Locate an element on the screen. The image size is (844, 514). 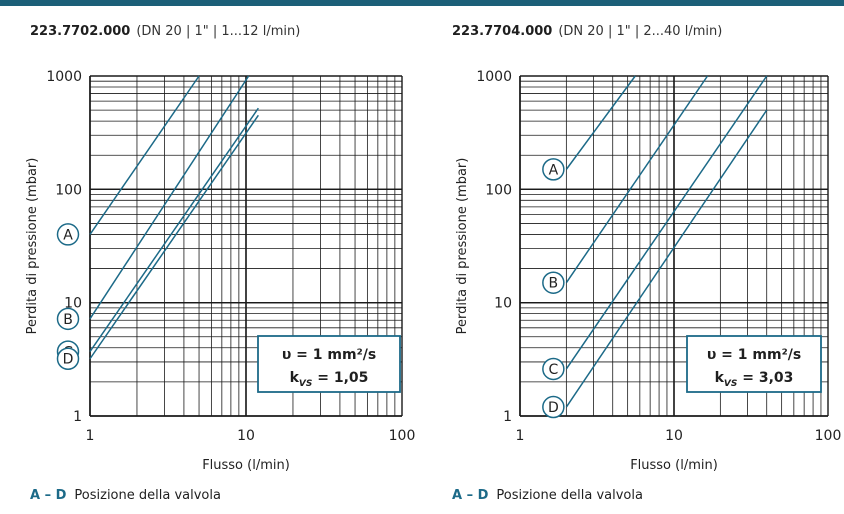
y-tick-label: 10 is located at coordinates (503, 304).